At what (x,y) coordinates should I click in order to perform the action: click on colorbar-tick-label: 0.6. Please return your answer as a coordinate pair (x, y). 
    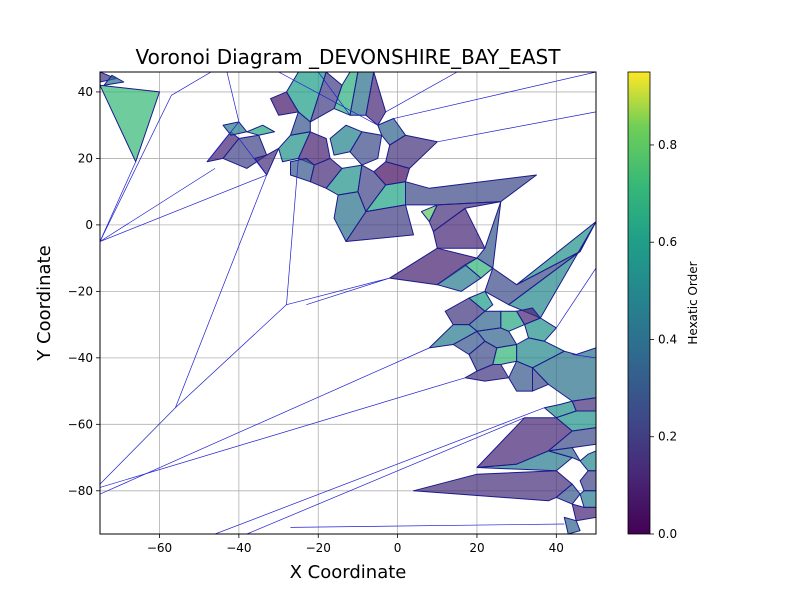
    Looking at the image, I should click on (667, 242).